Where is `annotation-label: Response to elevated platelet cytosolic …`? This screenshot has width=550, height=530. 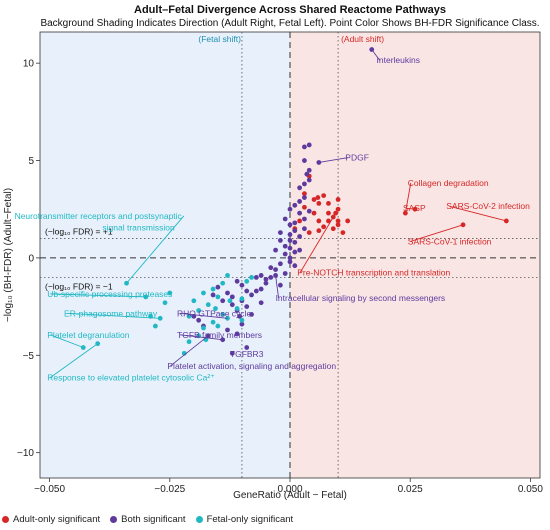
annotation-label: Response to elevated platelet cytosolic … is located at coordinates (131, 378).